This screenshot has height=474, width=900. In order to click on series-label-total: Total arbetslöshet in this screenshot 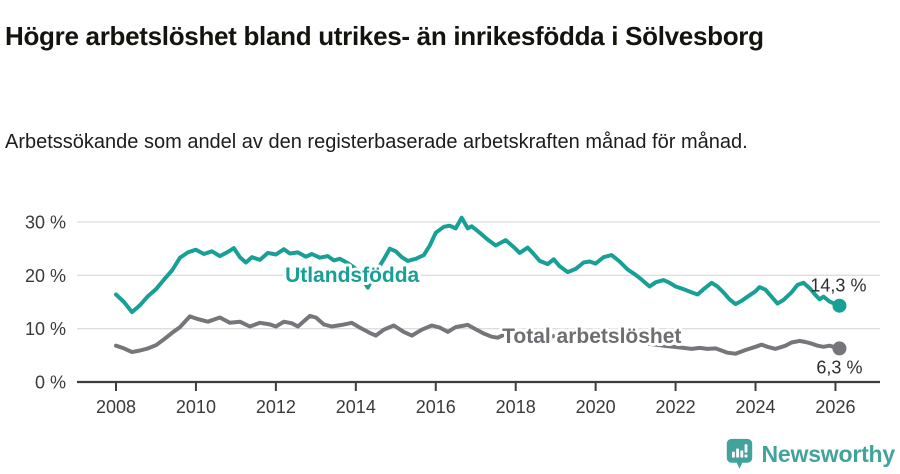, I will do `click(591, 336)`.